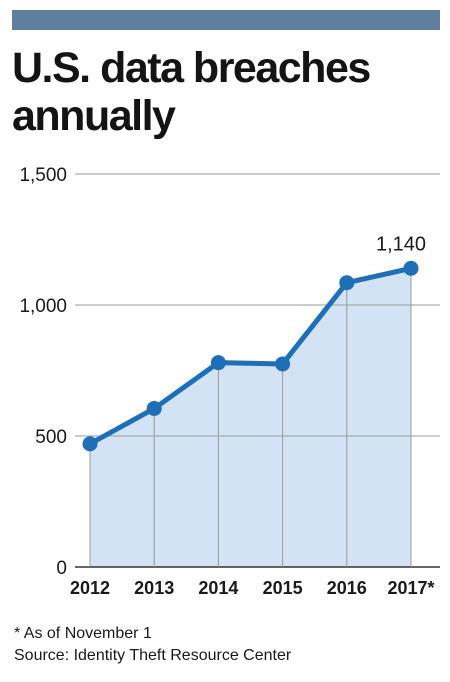 This screenshot has height=682, width=450. What do you see at coordinates (153, 655) in the screenshot?
I see `footnote-source: Source: Identity Theft Resource Center` at bounding box center [153, 655].